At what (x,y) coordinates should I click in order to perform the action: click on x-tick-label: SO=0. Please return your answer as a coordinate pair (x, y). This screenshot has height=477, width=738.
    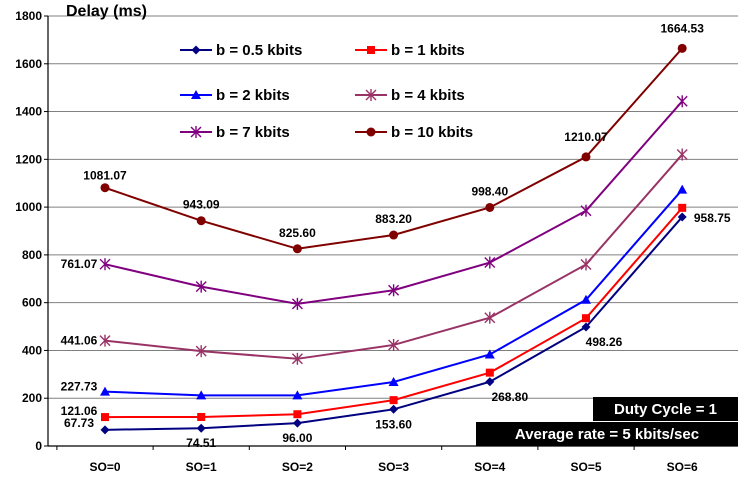
    Looking at the image, I should click on (104, 467).